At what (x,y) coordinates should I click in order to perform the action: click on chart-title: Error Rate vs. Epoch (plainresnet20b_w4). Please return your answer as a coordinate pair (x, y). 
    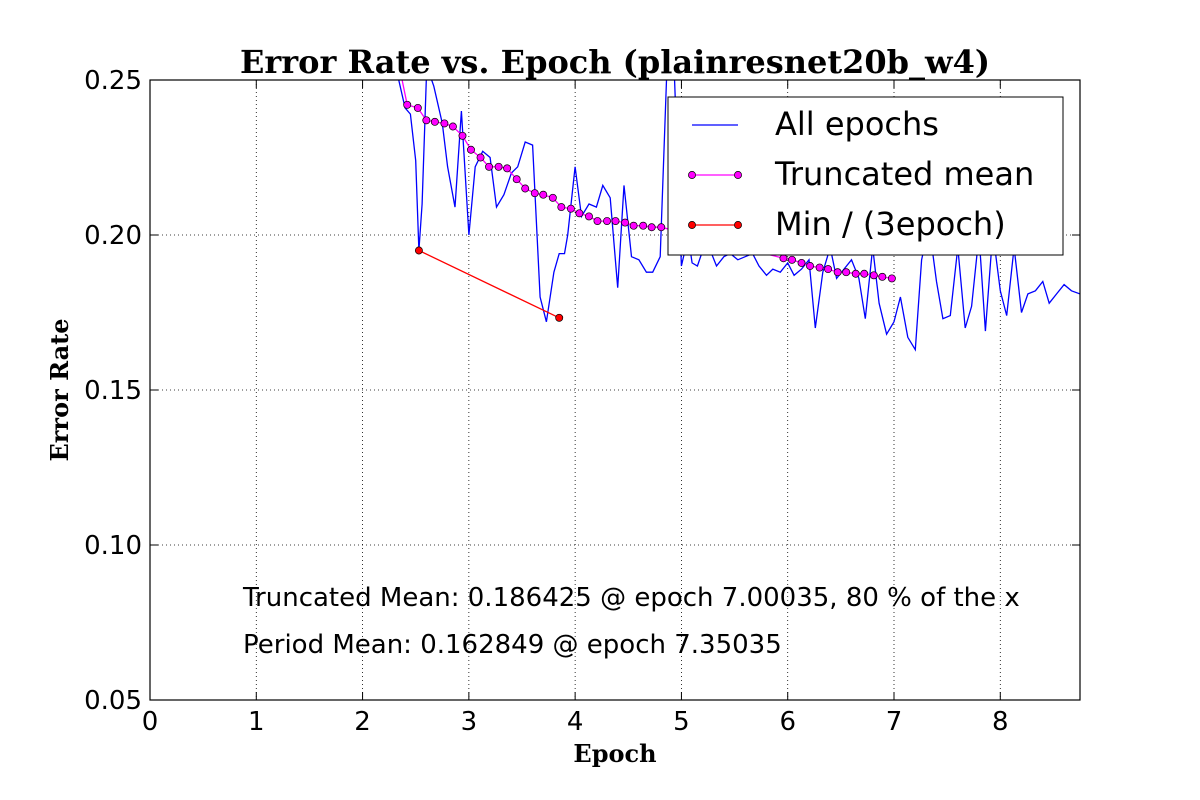
    Looking at the image, I should click on (615, 62).